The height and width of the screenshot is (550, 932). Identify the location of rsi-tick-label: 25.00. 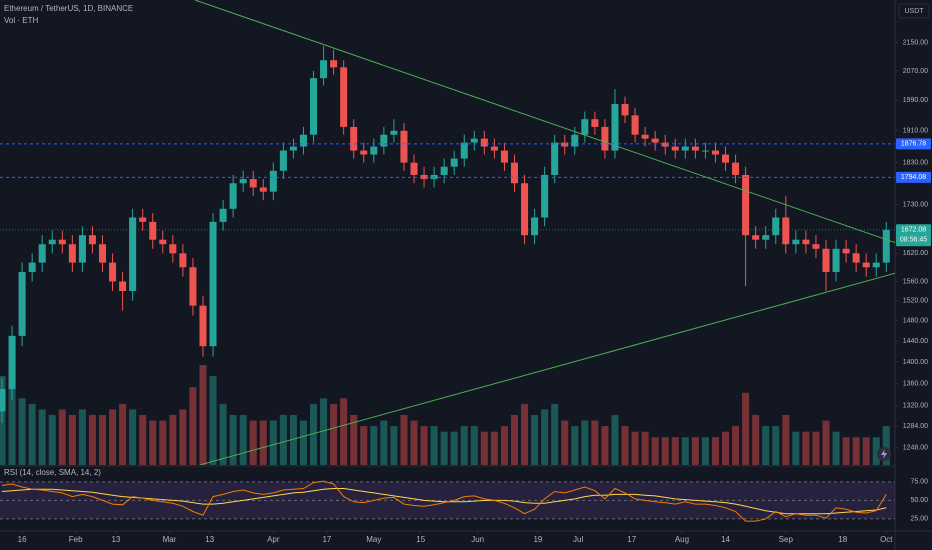
(919, 519).